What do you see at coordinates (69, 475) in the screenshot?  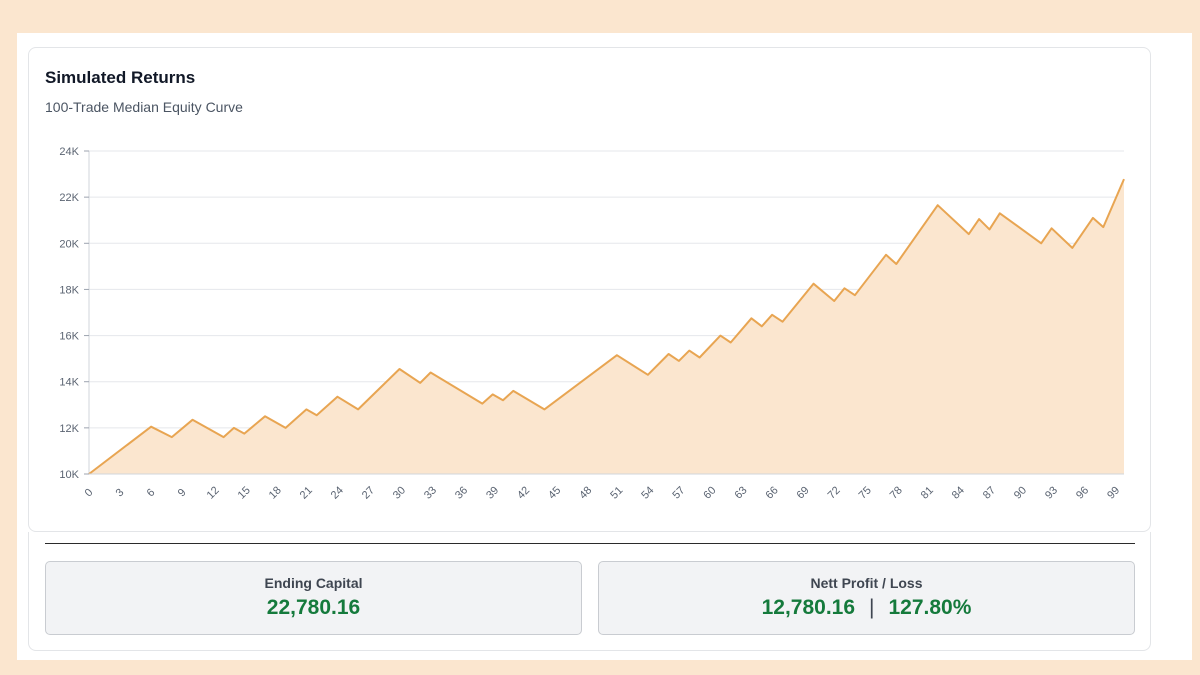 I see `y-tick-label: 10K` at bounding box center [69, 475].